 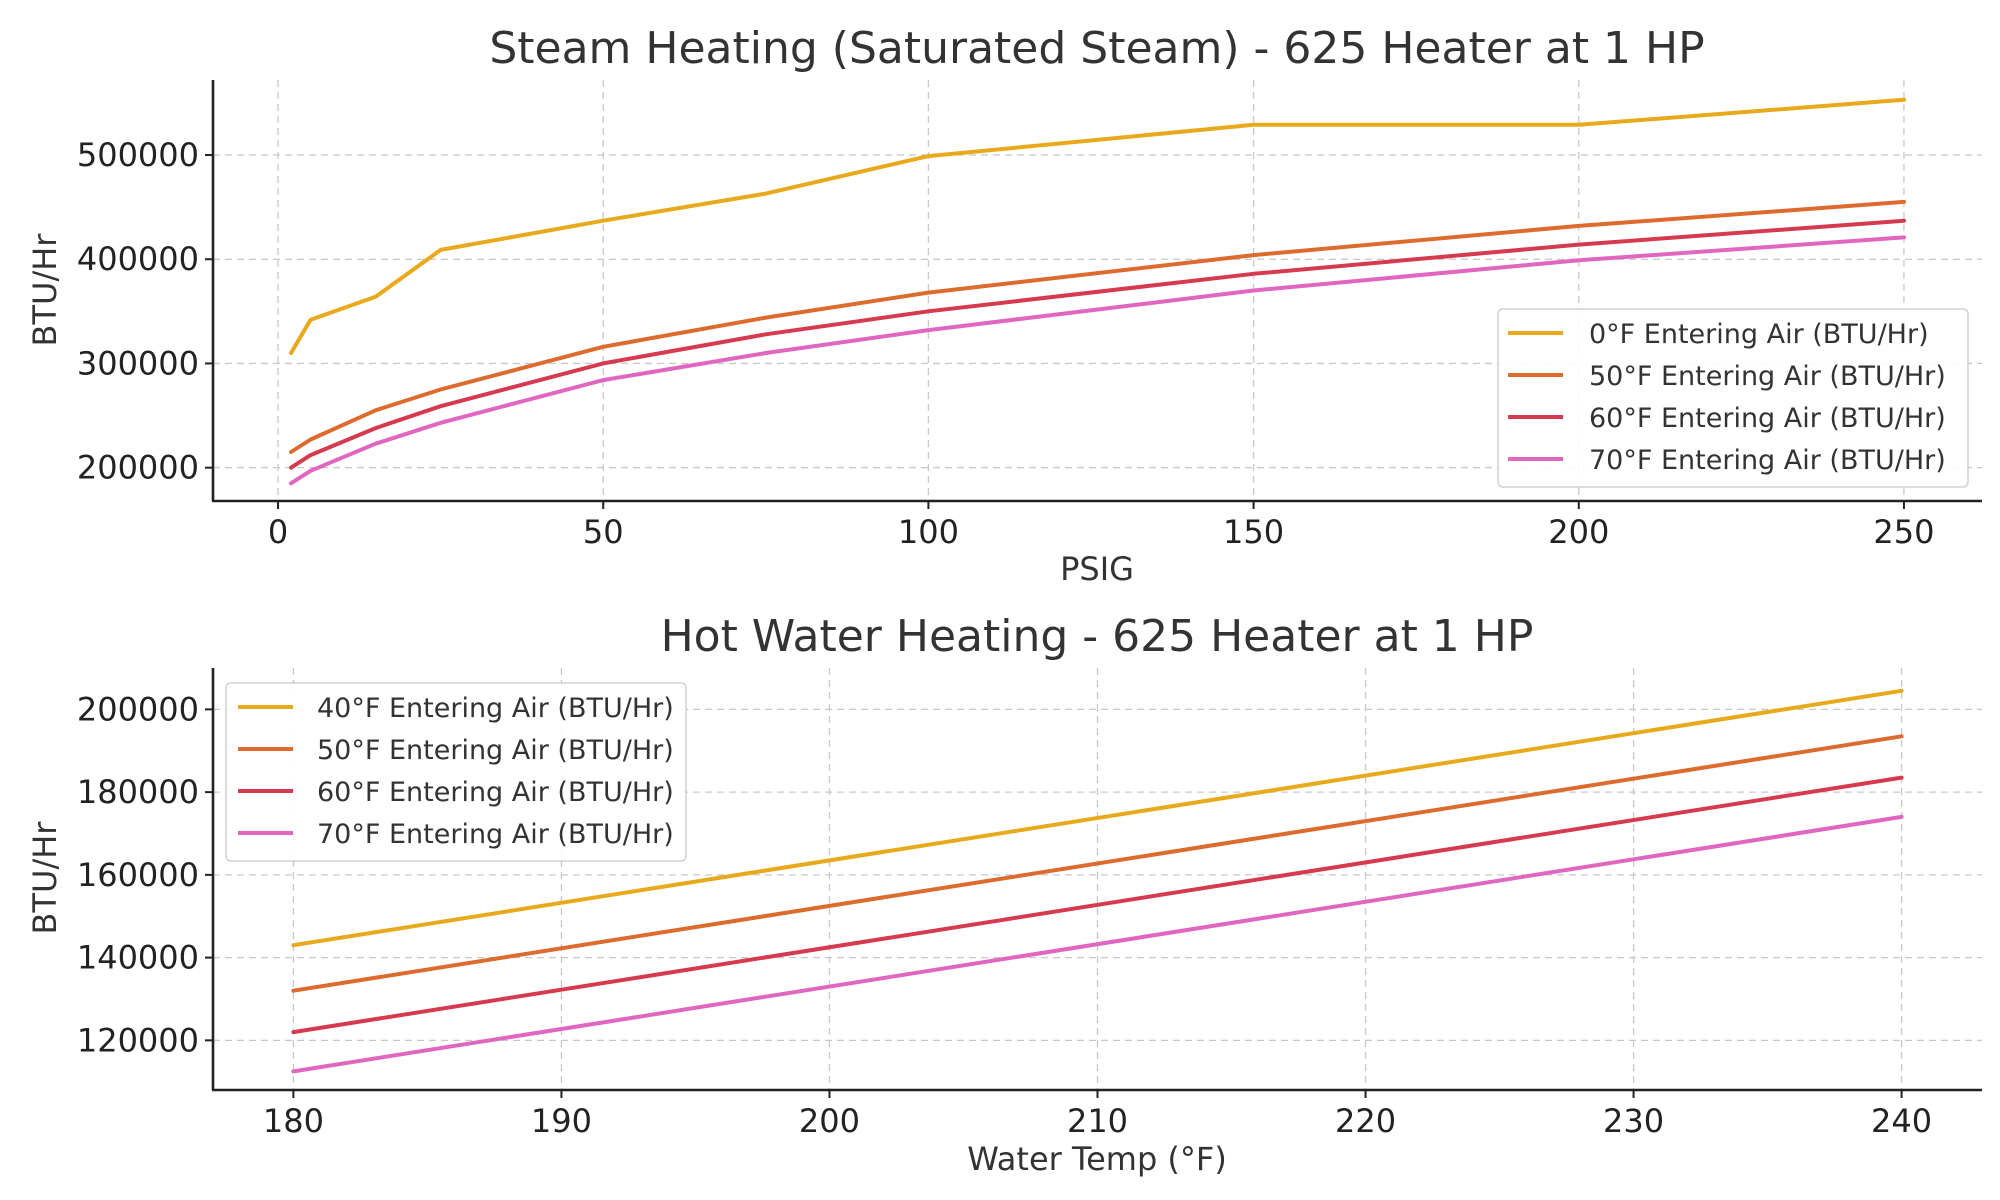 I want to click on x-tick-label: 210, so click(x=1097, y=1121).